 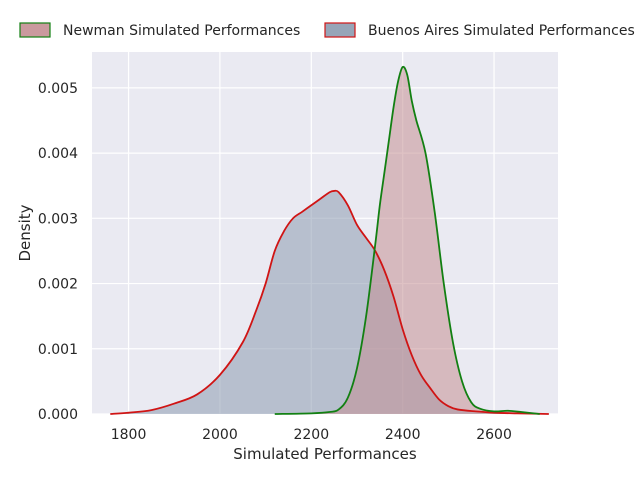 I want to click on x-tick-label: 2200, so click(x=311, y=435).